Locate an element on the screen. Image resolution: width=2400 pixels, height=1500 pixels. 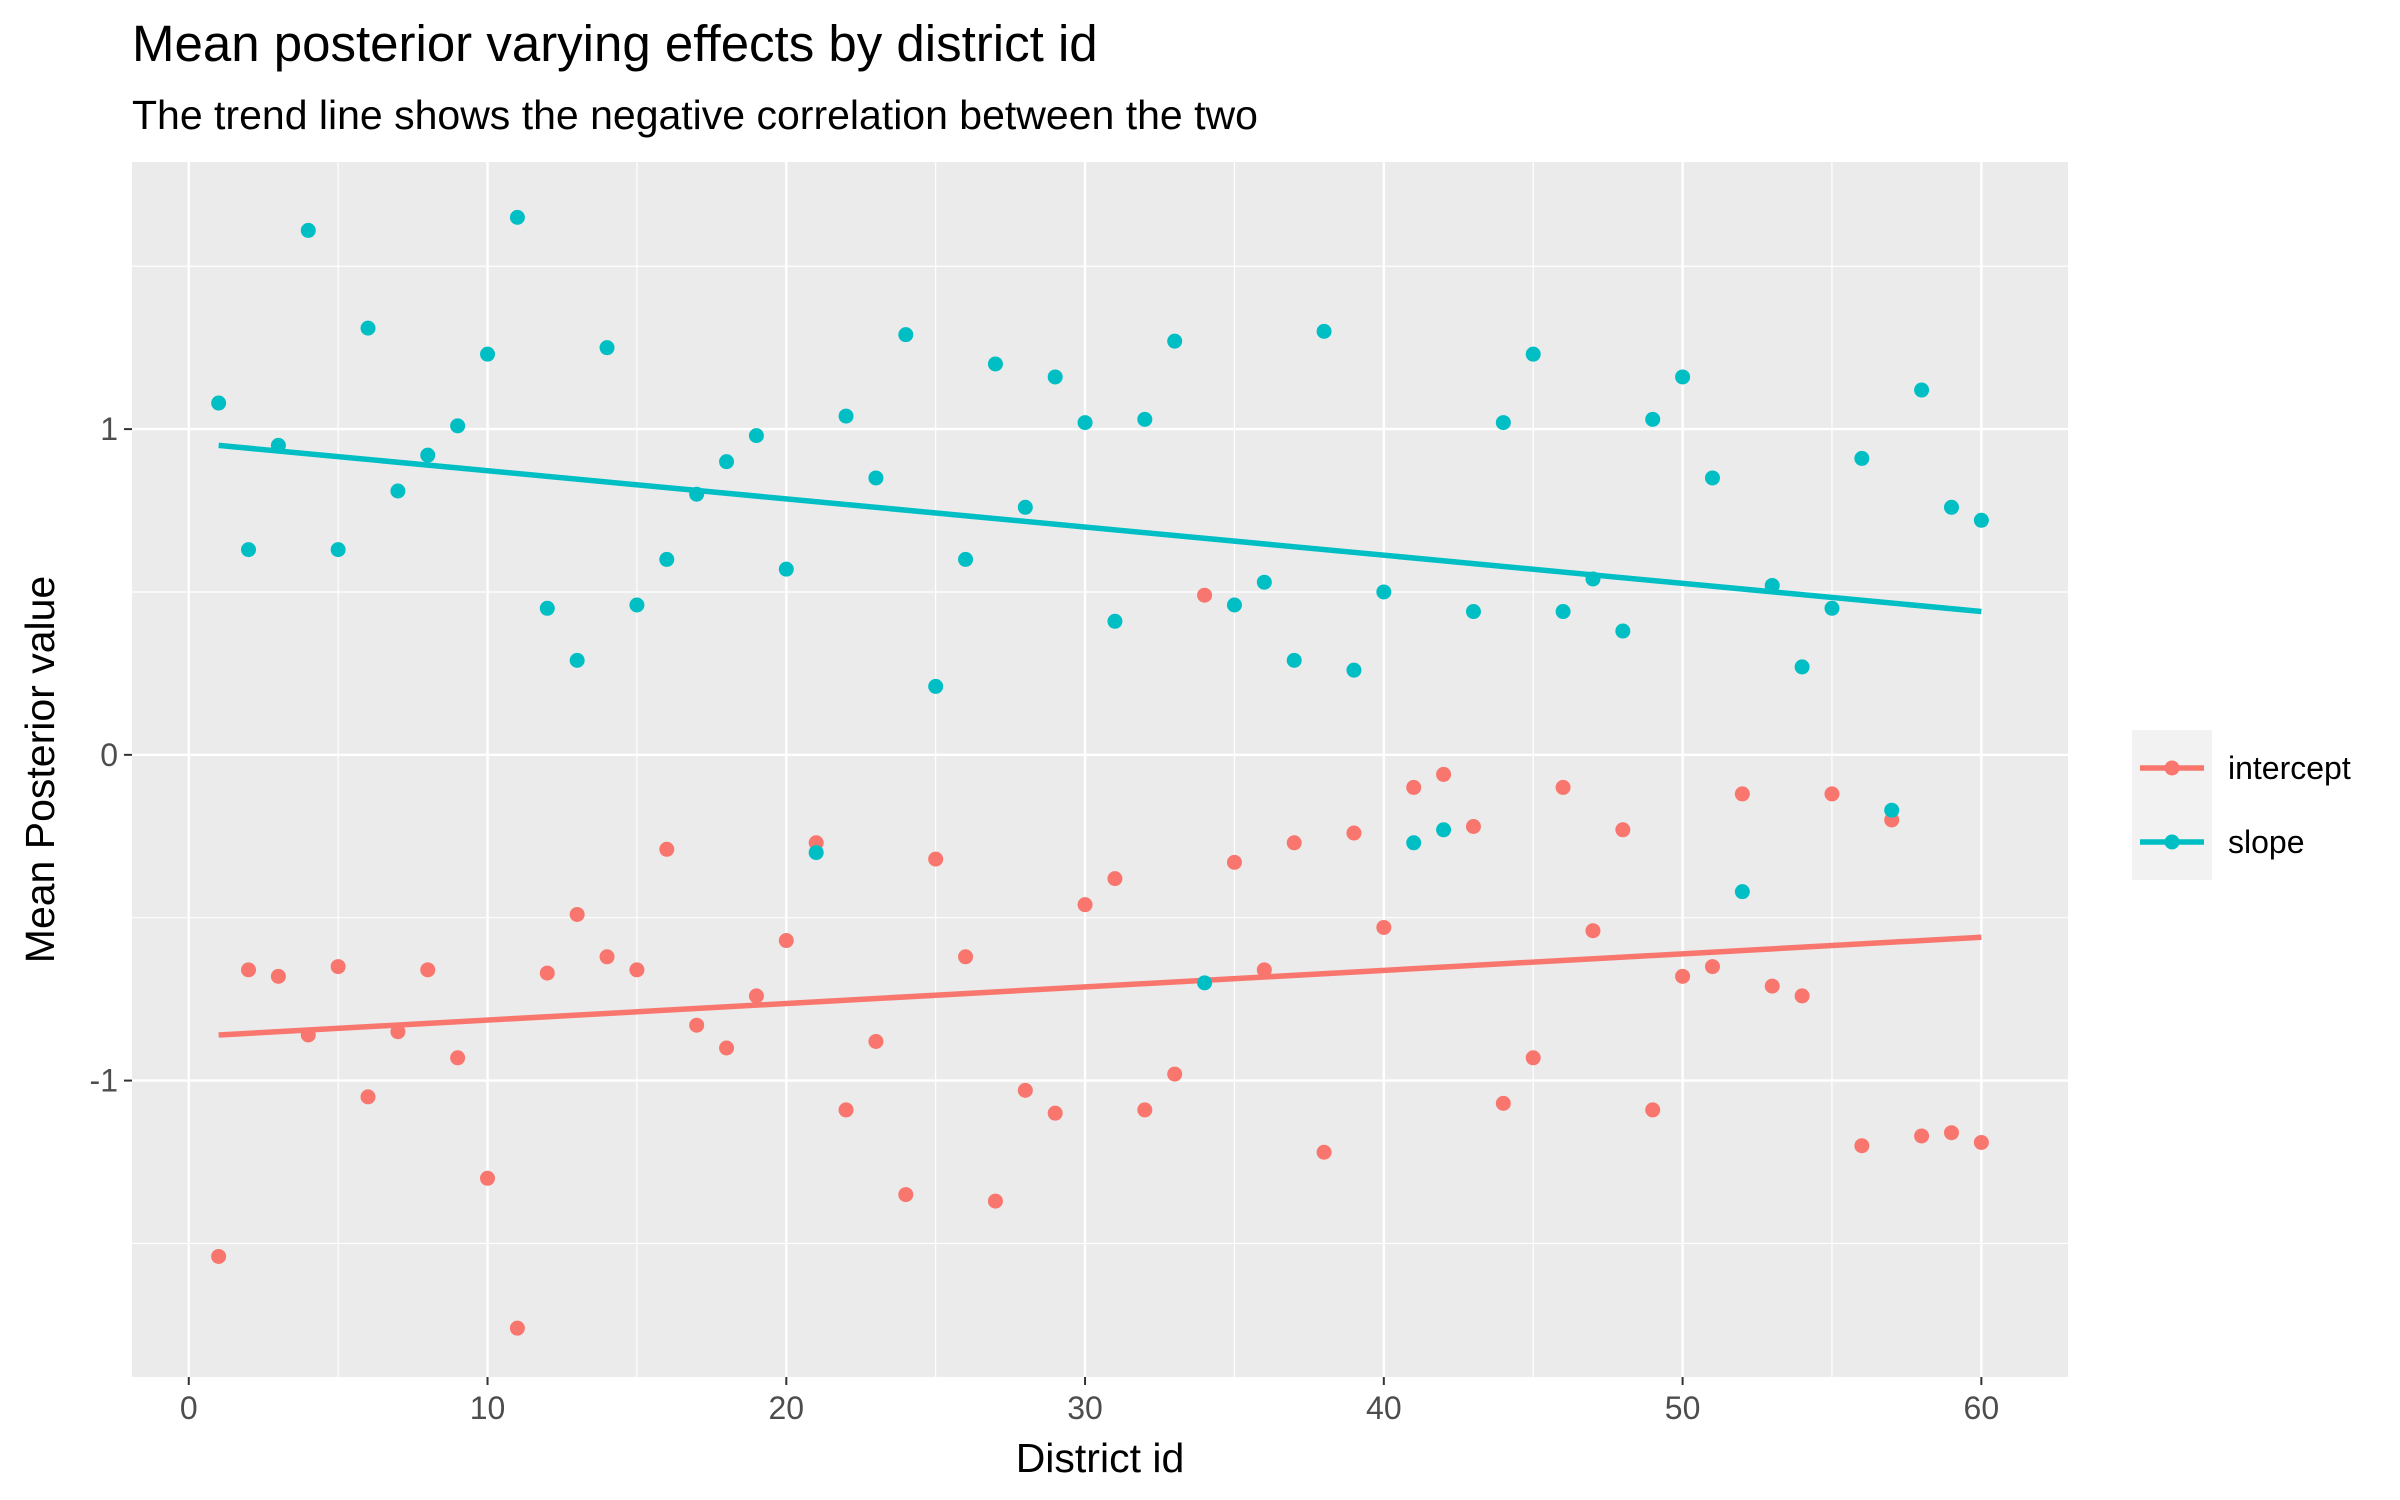
intercept-trend-line is located at coordinates (1100, 986).